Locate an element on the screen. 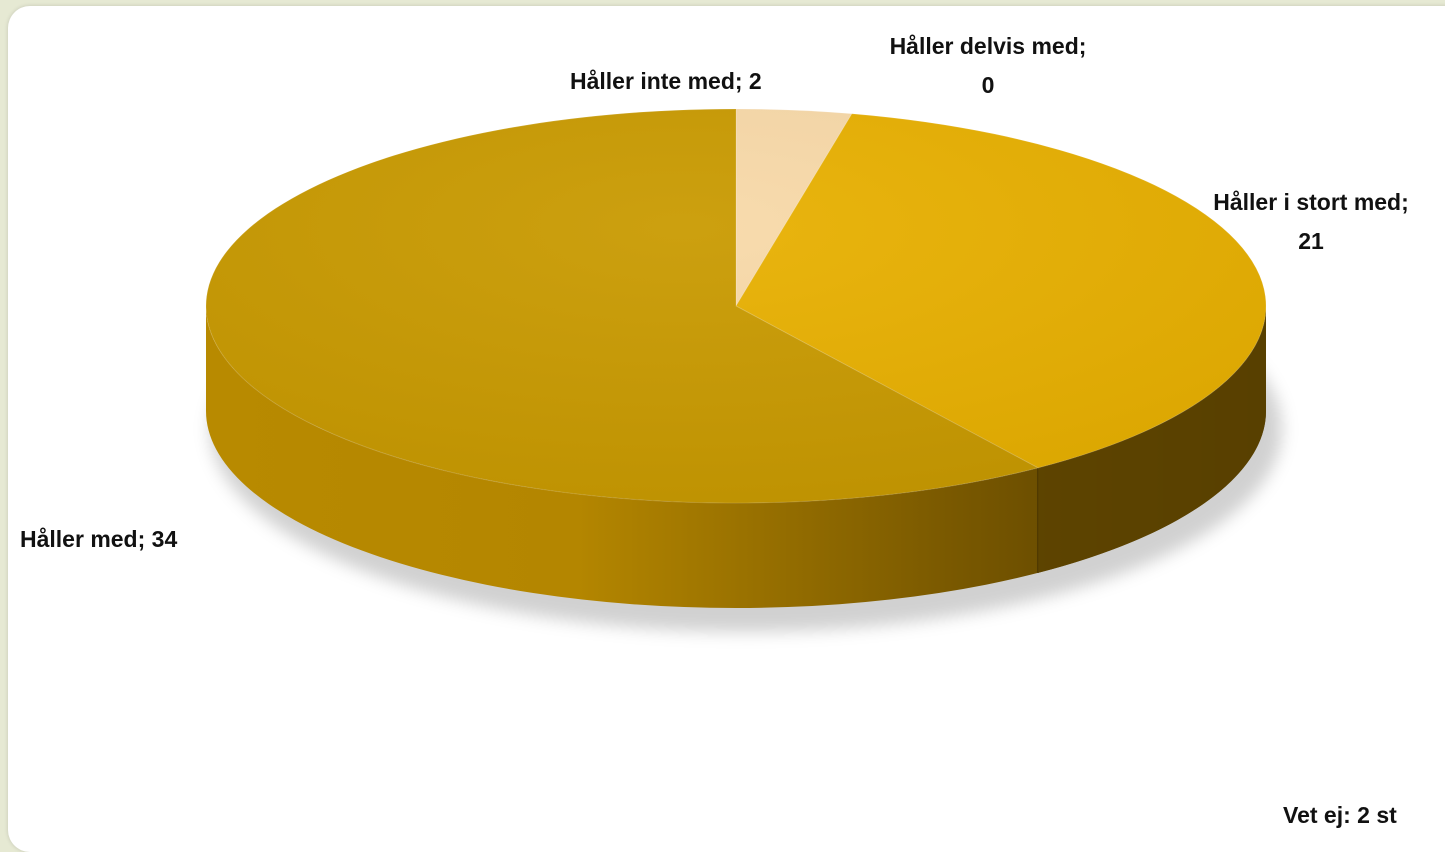 The height and width of the screenshot is (852, 1445). slice-label-3: Håller inte med; 2 is located at coordinates (666, 81).